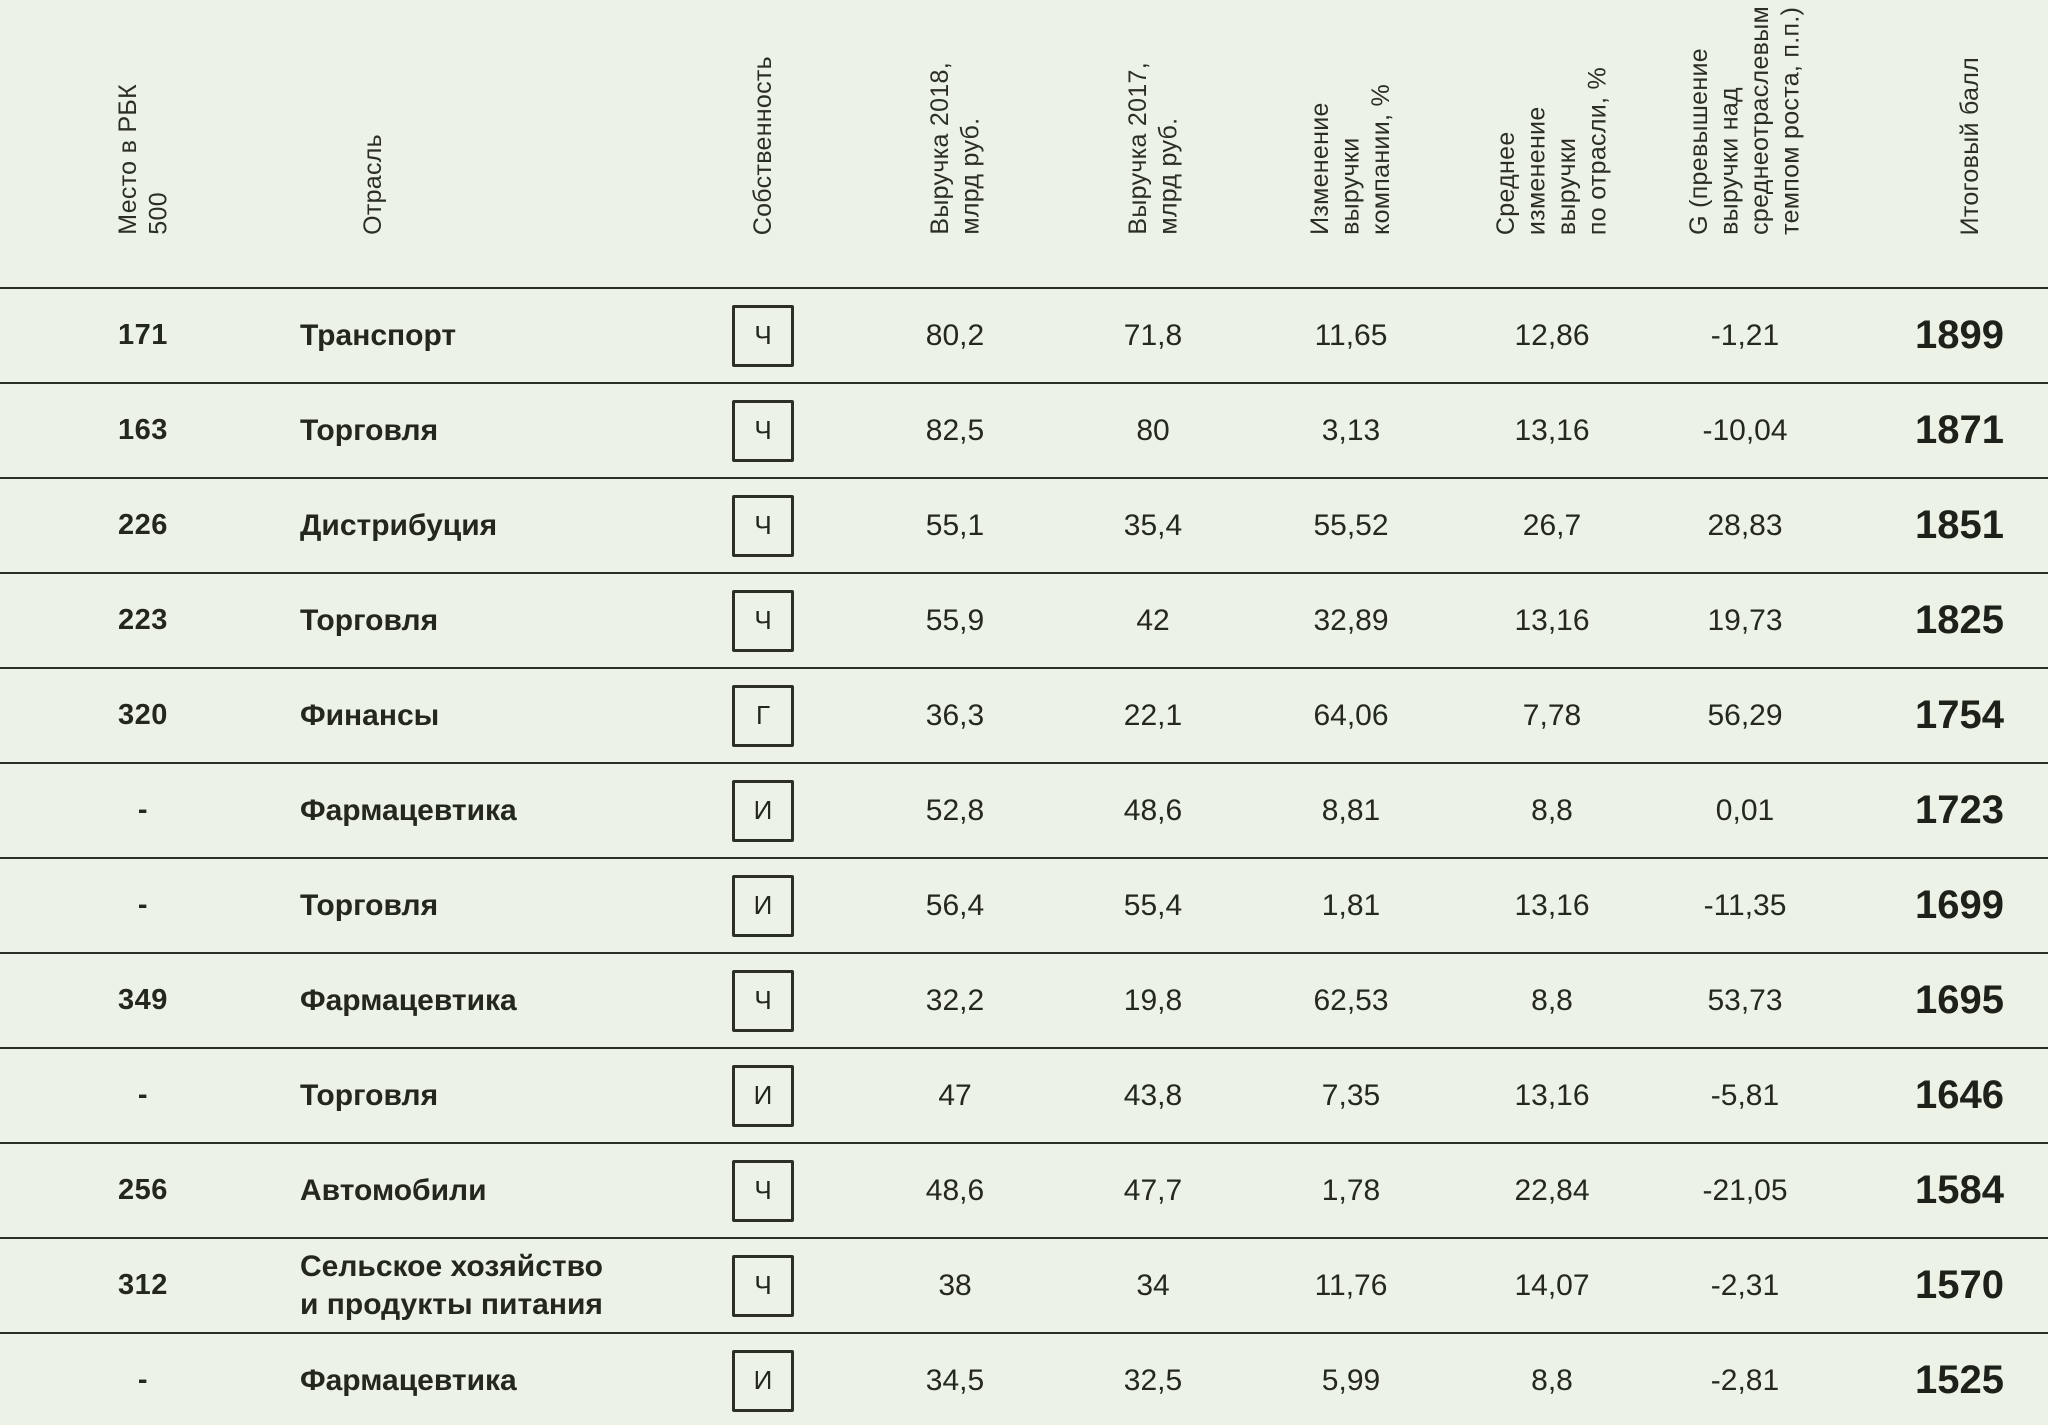 This screenshot has height=1425, width=2048. I want to click on company-change-cell: 7,35, so click(1351, 1095).